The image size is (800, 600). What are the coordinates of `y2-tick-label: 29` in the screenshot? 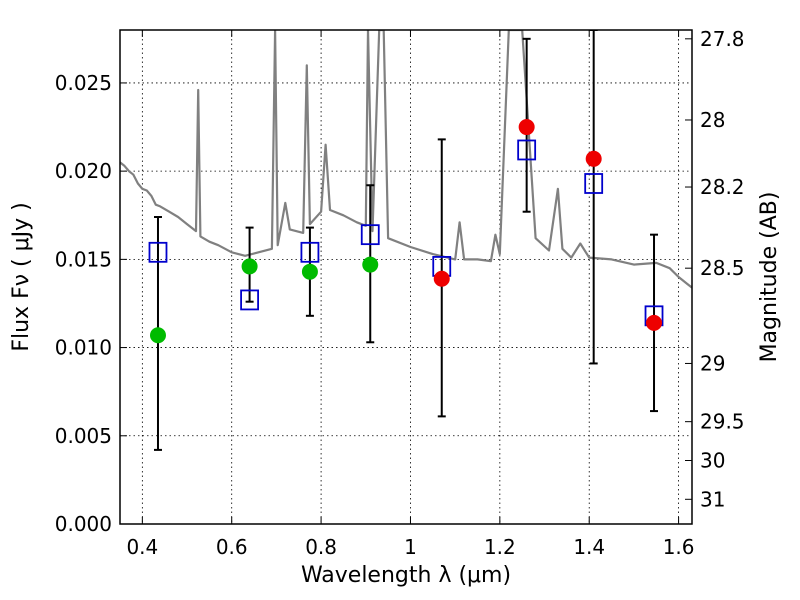 It's located at (712, 363).